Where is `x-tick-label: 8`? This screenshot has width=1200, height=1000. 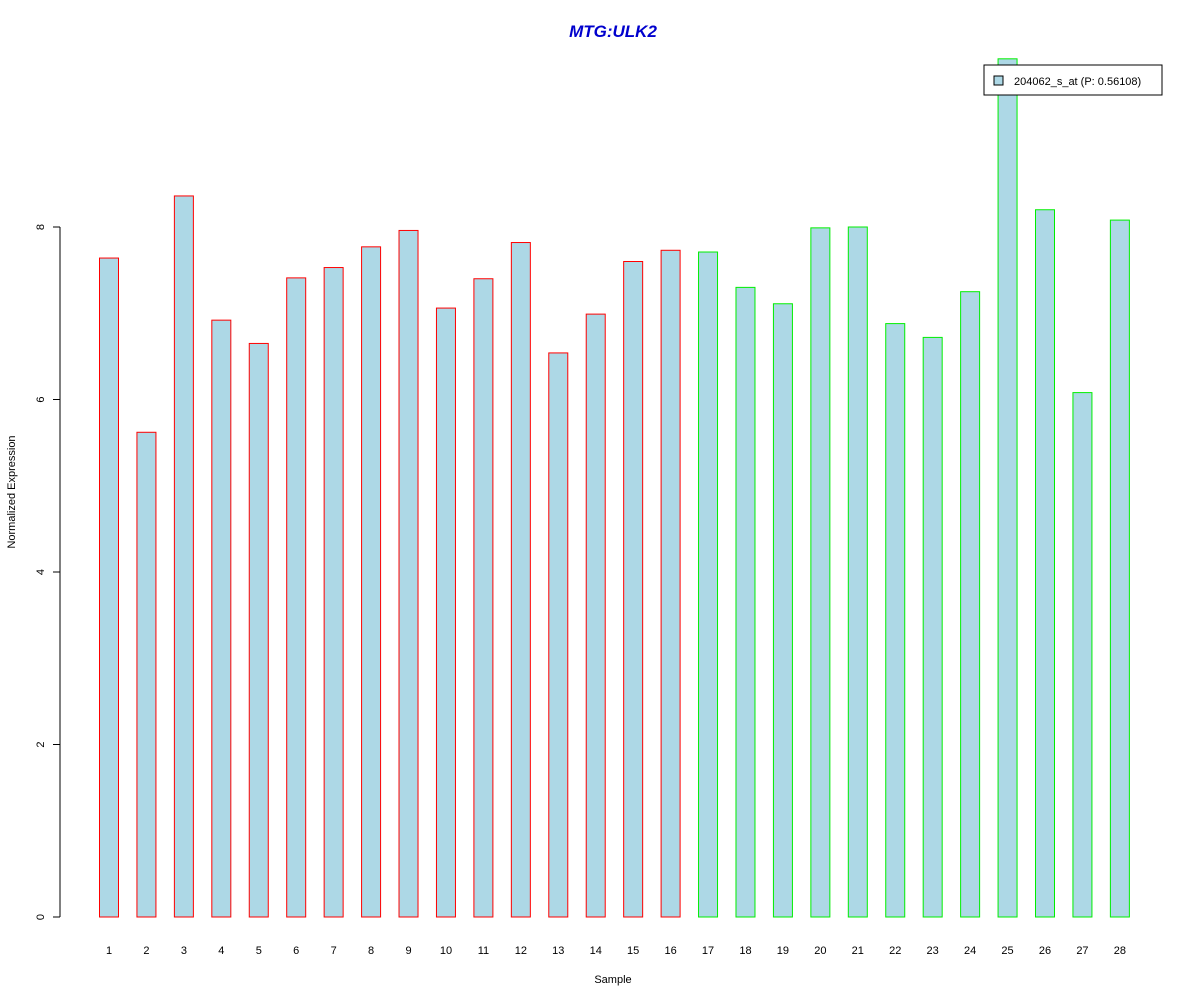
x-tick-label: 8 is located at coordinates (371, 951).